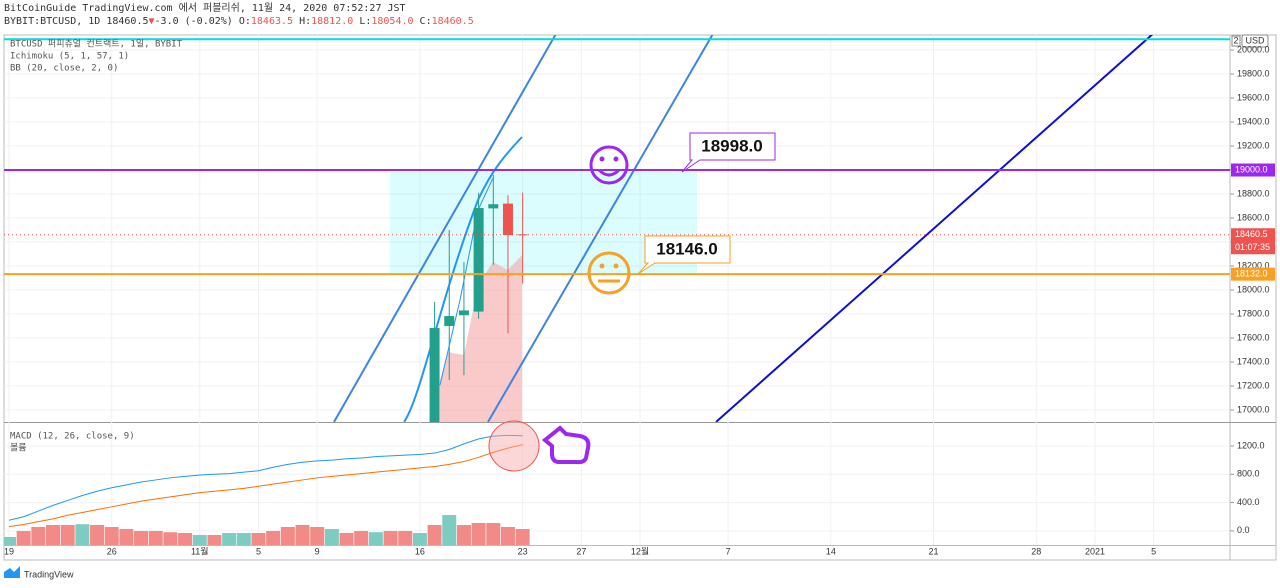 The image size is (1280, 588). I want to click on logo, so click(12, 572).